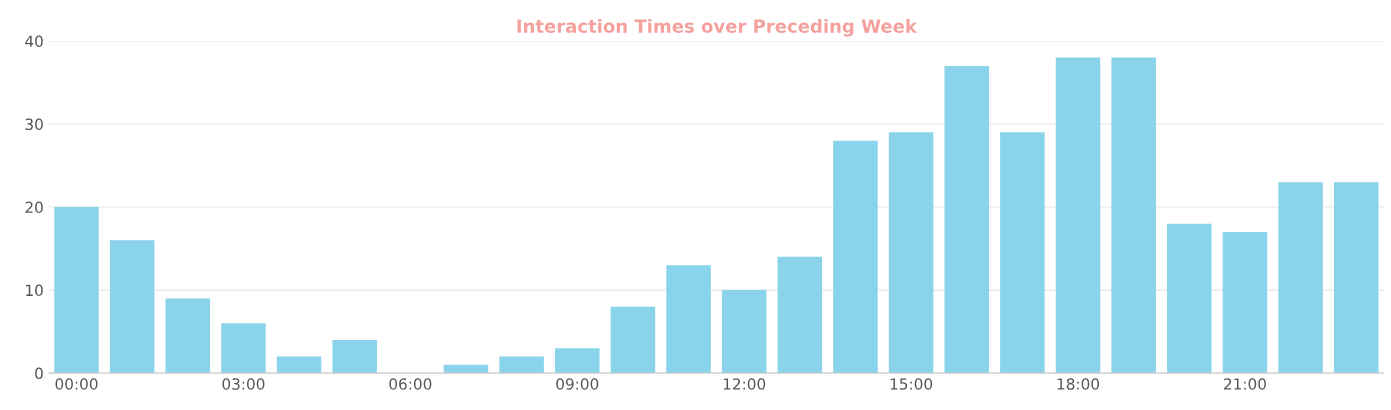 This screenshot has width=1391, height=410. What do you see at coordinates (577, 384) in the screenshot?
I see `x-tick-label: 09:00` at bounding box center [577, 384].